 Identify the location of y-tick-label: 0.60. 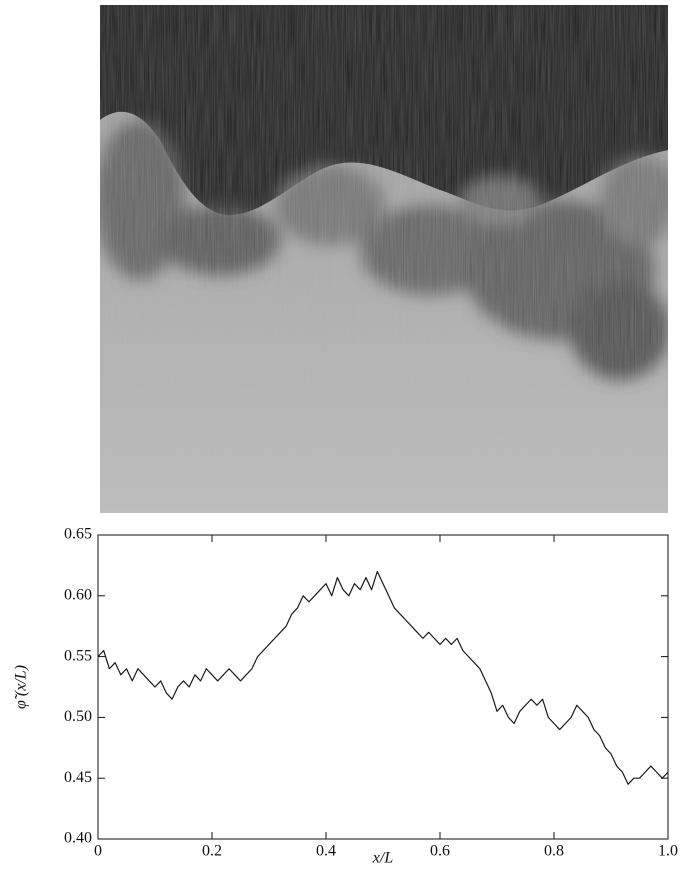
(78, 594).